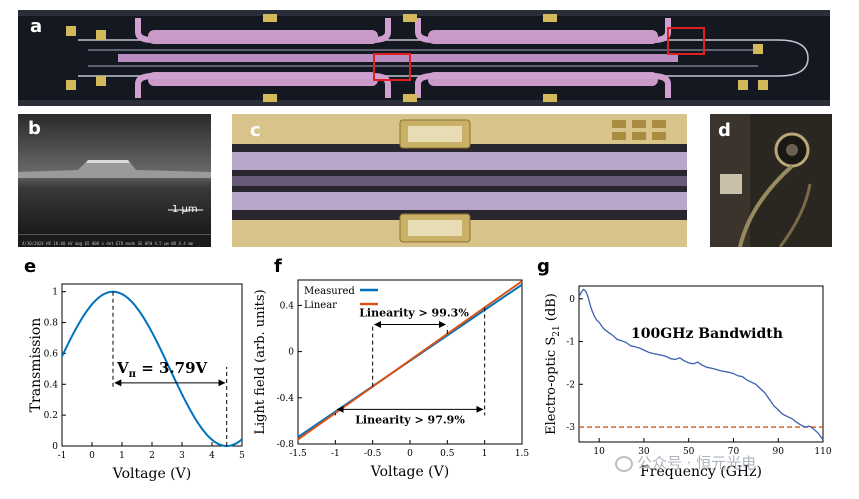  What do you see at coordinates (724, 130) in the screenshot?
I see `panel-label-d: d` at bounding box center [724, 130].